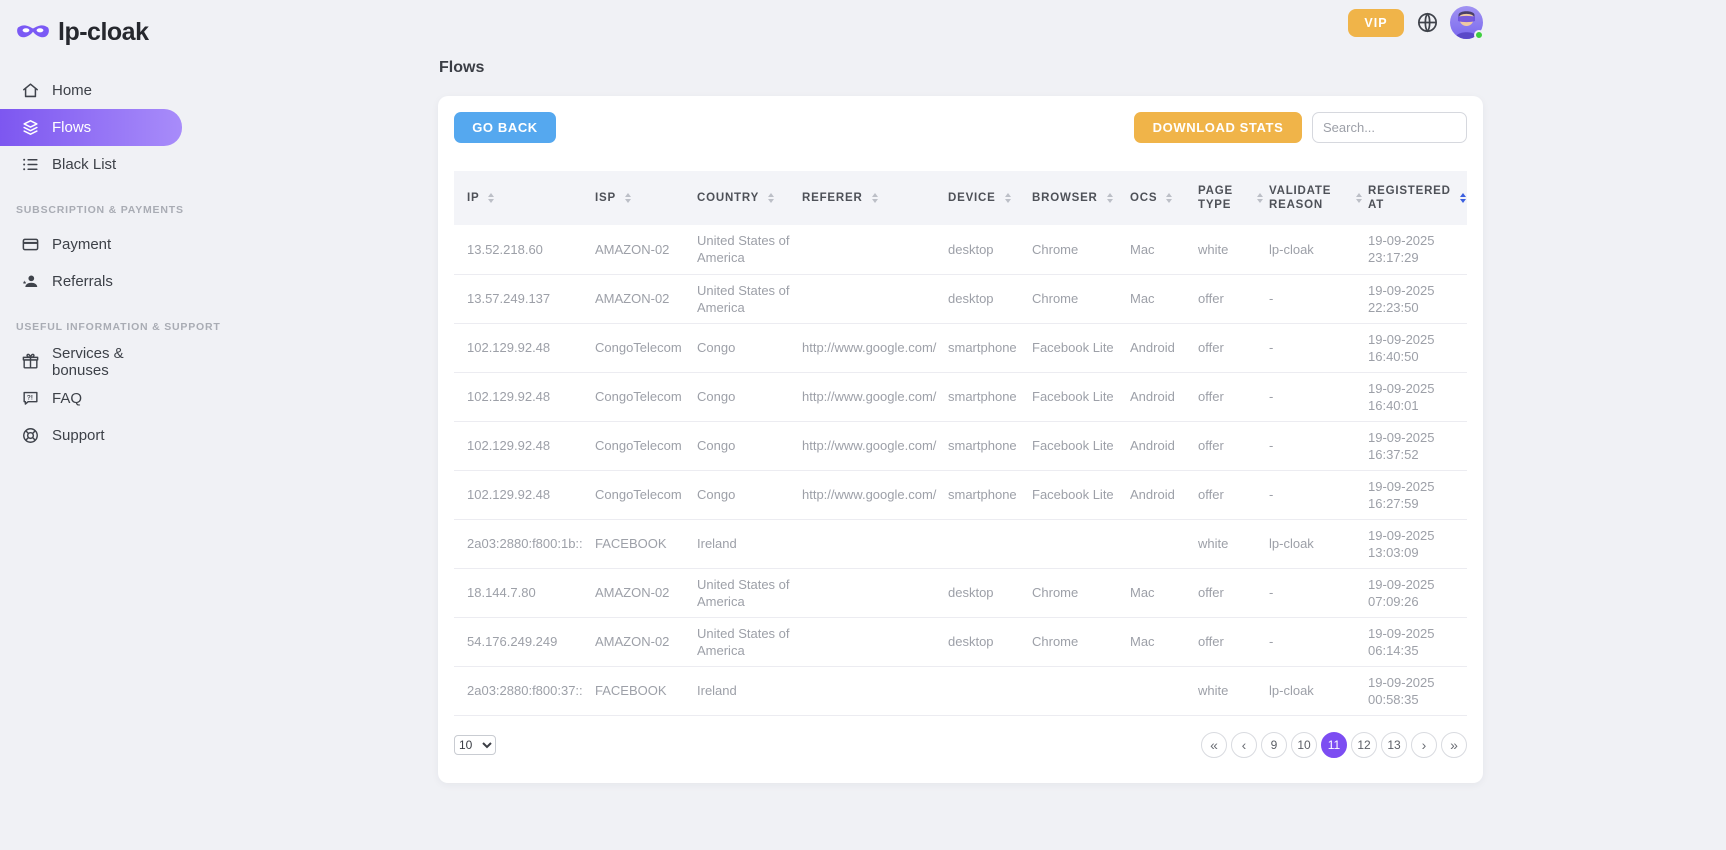 The image size is (1726, 850). What do you see at coordinates (30, 362) in the screenshot?
I see `gift-icon` at bounding box center [30, 362].